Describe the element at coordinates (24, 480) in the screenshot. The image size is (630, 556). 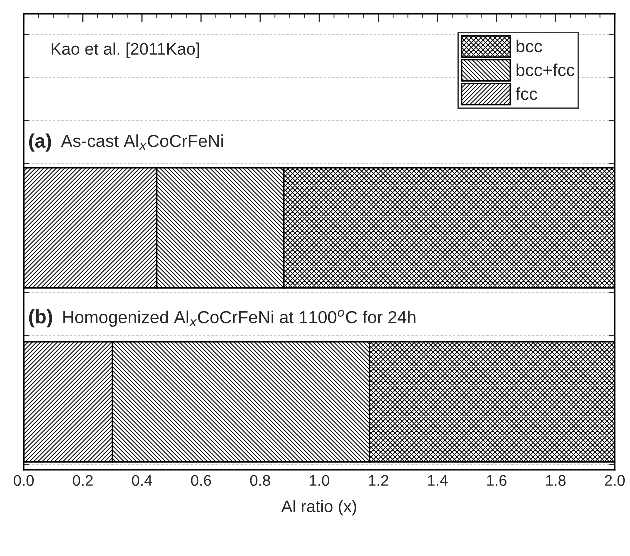
I see `x-tick-label: 0.0` at that location.